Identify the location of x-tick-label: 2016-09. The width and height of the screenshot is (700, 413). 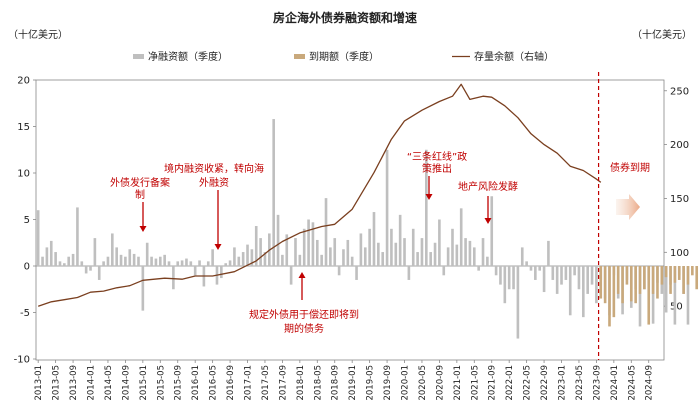
(231, 383).